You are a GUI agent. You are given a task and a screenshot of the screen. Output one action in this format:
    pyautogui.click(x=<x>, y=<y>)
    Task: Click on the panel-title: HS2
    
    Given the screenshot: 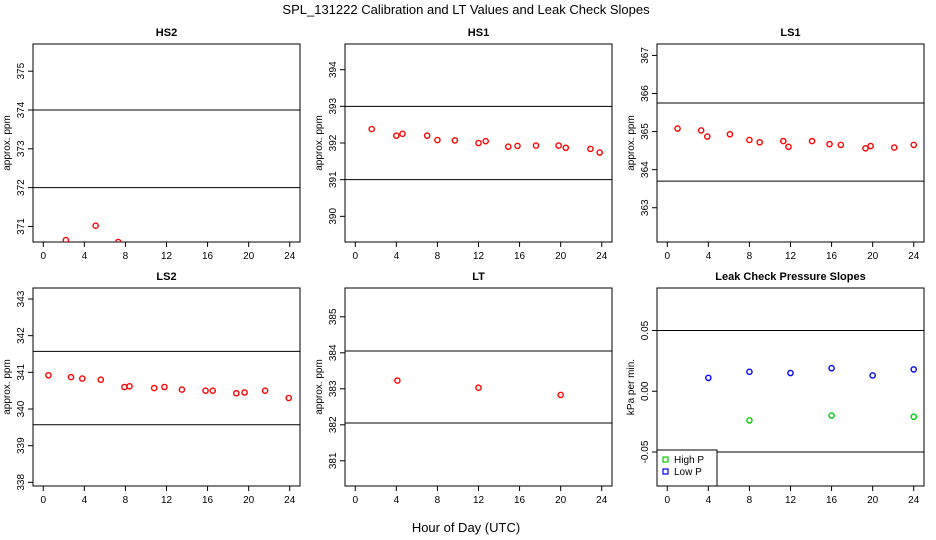 What is the action you would take?
    pyautogui.click(x=166, y=33)
    